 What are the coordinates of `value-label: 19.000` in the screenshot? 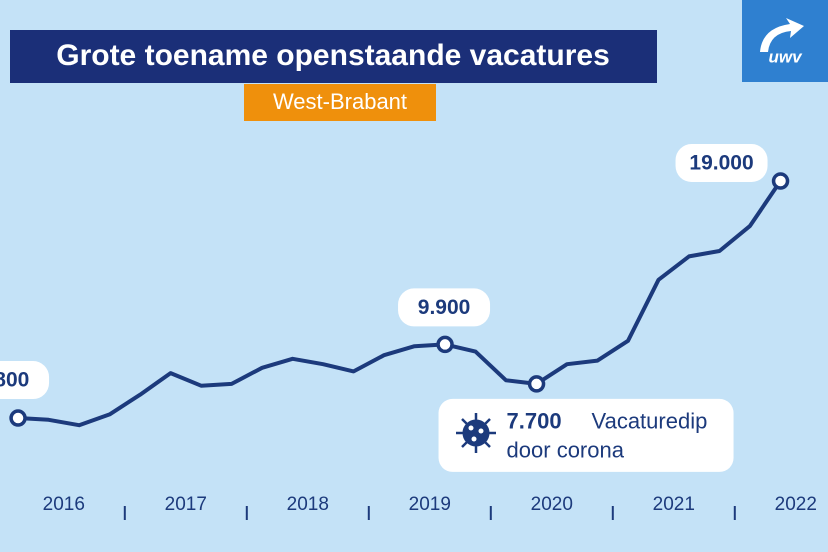 It's located at (721, 163).